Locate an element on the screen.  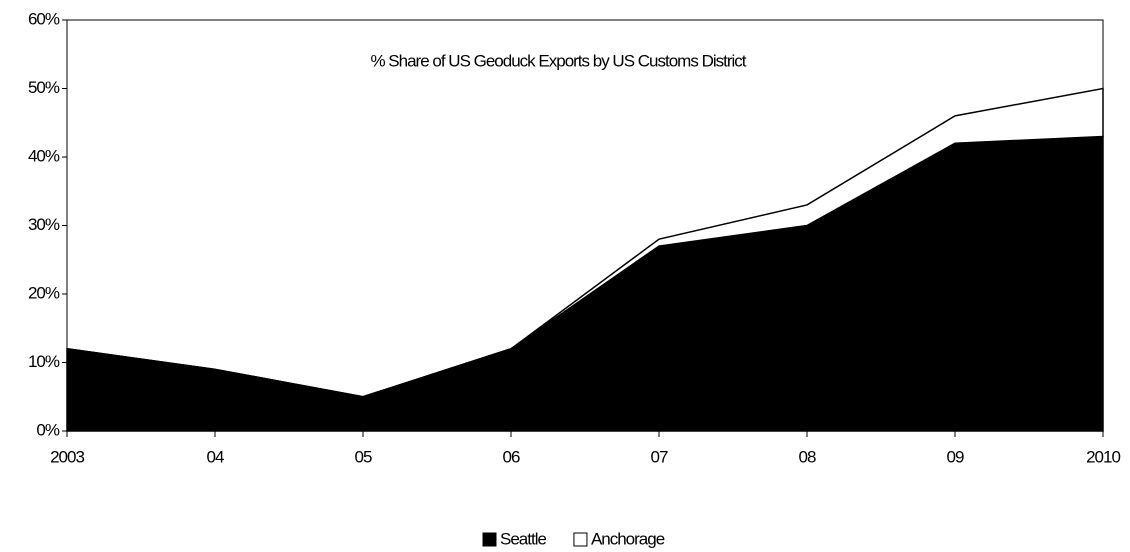
y-tick-label: 40% is located at coordinates (44, 155).